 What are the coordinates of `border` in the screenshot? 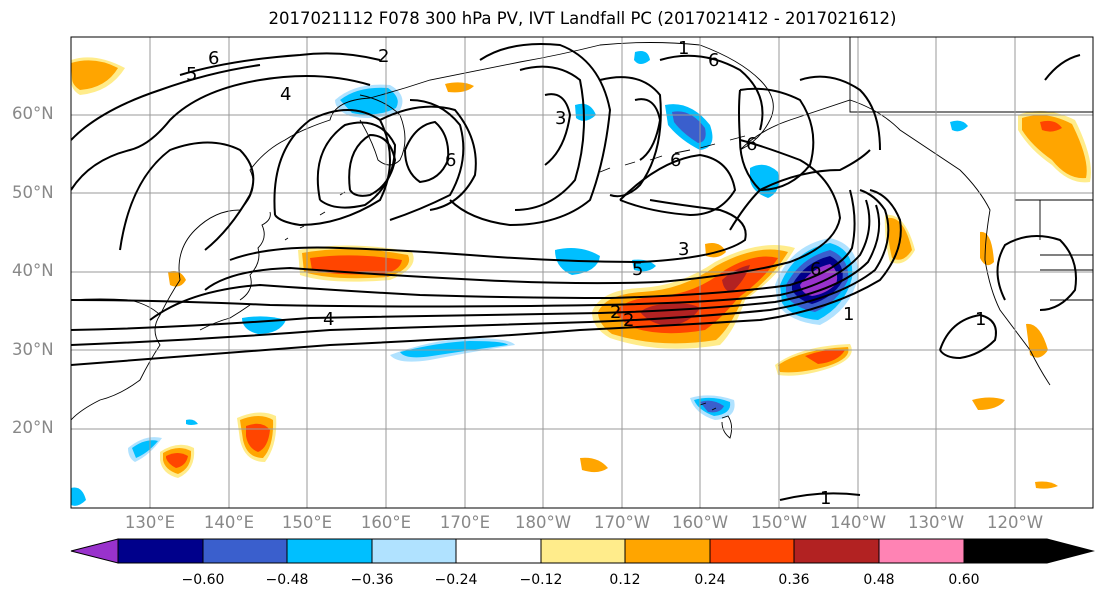 It's located at (1066, 285).